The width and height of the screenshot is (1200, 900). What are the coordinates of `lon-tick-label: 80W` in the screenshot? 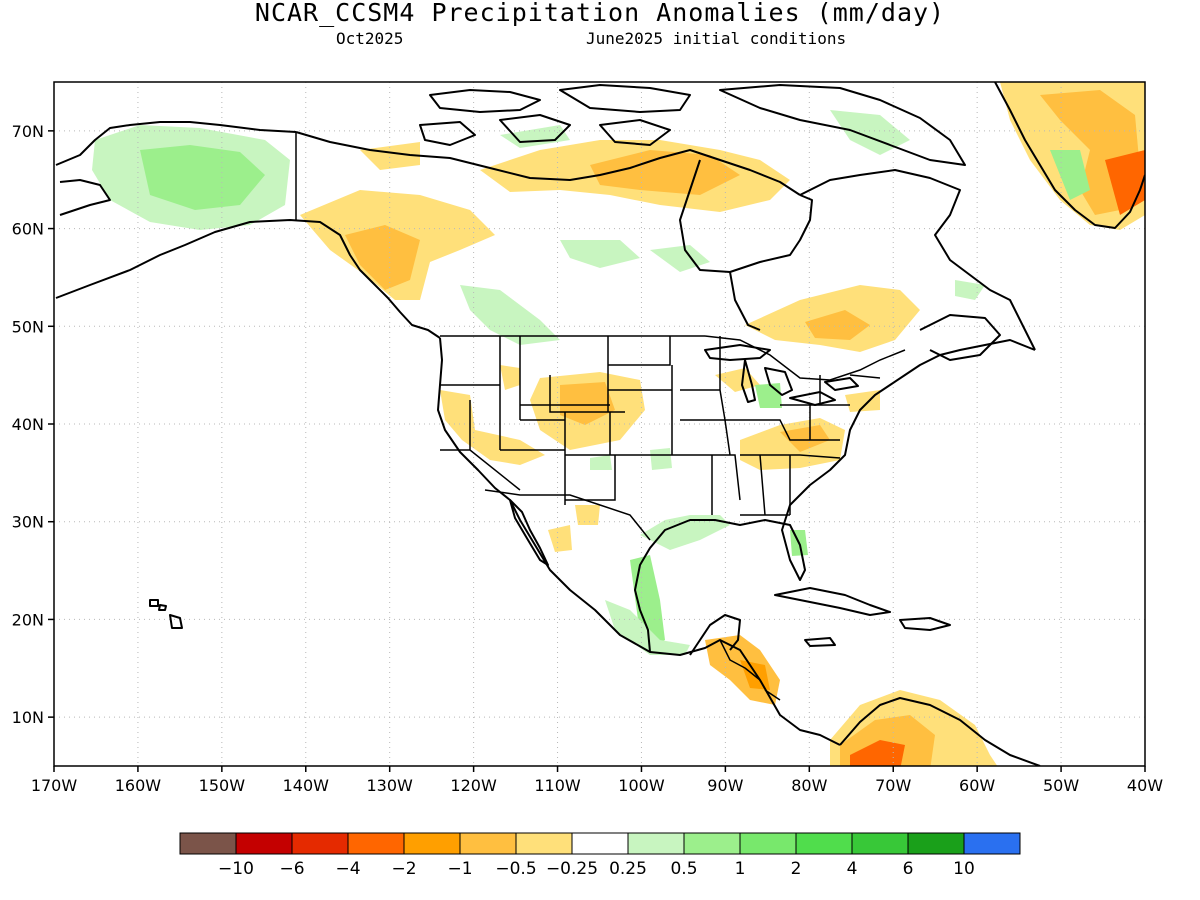 It's located at (809, 785).